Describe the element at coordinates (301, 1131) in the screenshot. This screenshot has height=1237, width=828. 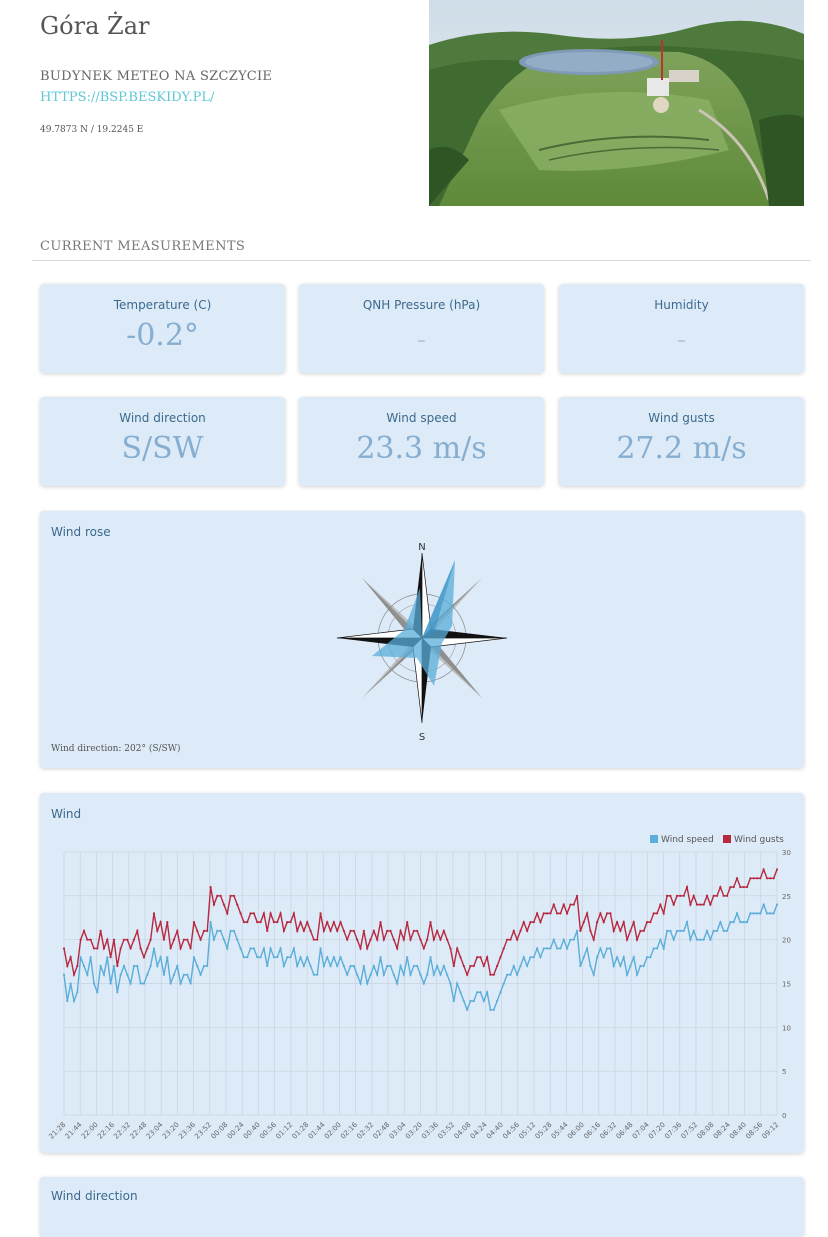
I see `x-tick-label: 01:28` at that location.